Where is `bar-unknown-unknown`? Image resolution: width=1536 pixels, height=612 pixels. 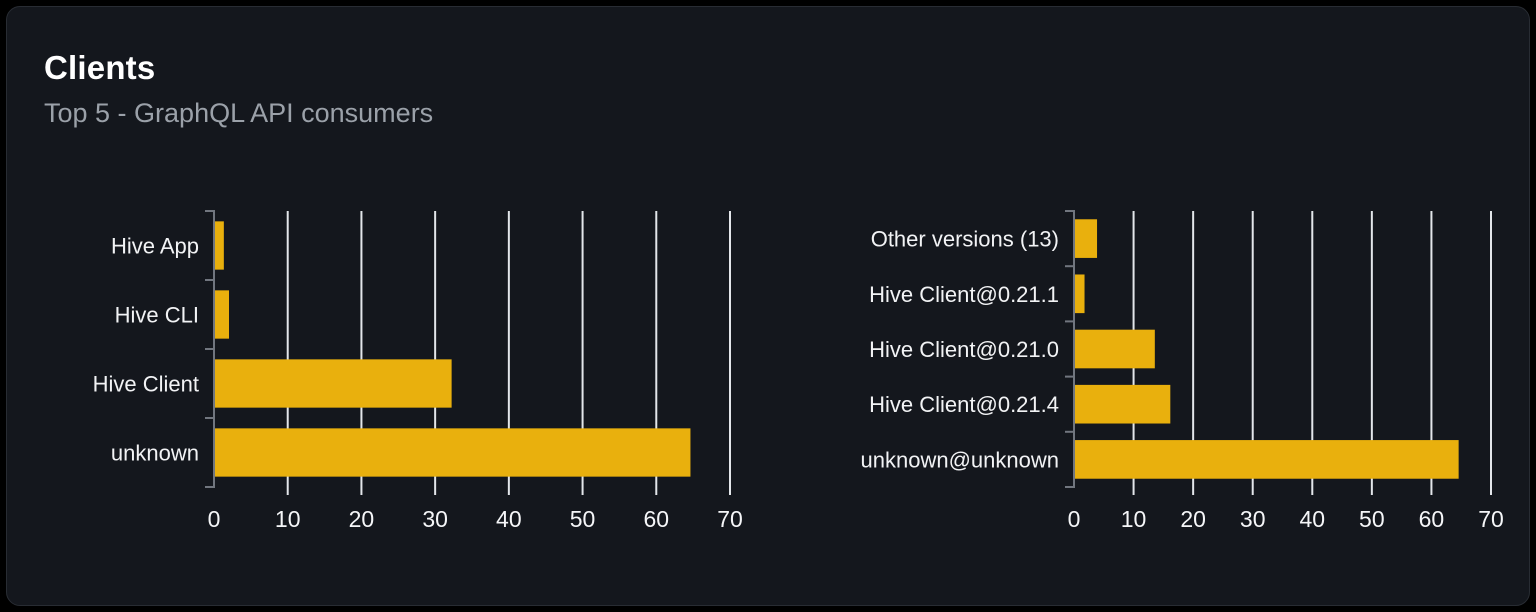
bar-unknown-unknown is located at coordinates (1267, 459).